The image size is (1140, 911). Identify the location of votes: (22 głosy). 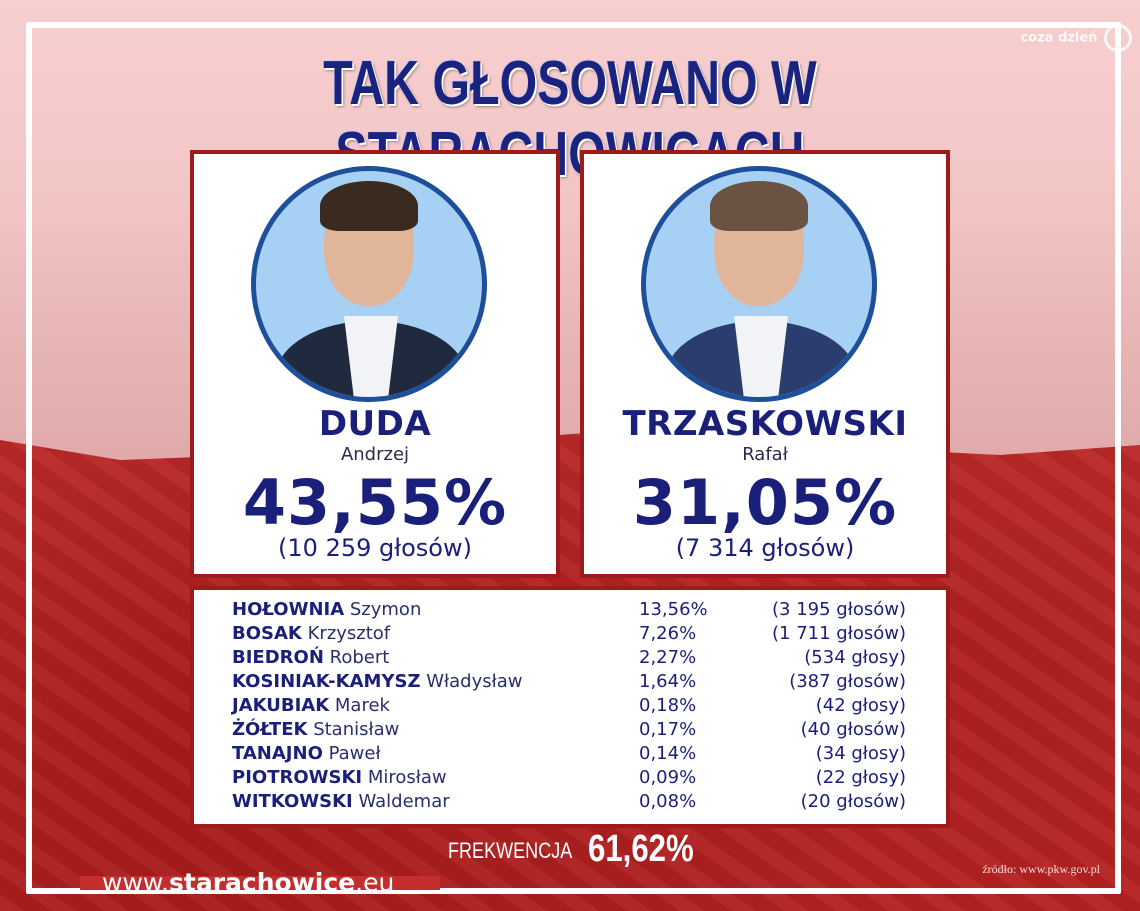
(860, 777).